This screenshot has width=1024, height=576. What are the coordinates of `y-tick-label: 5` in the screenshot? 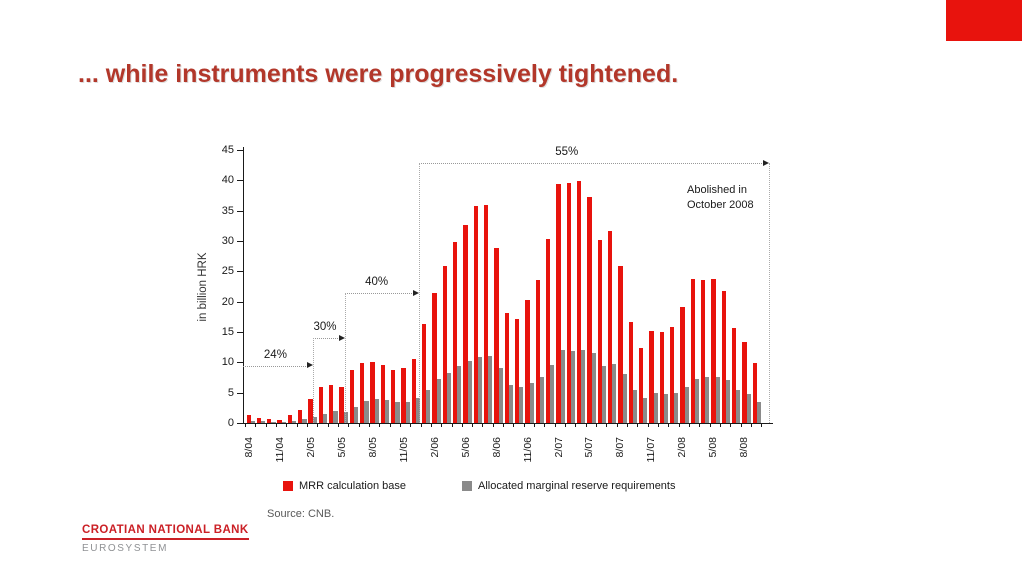 It's located at (230, 392).